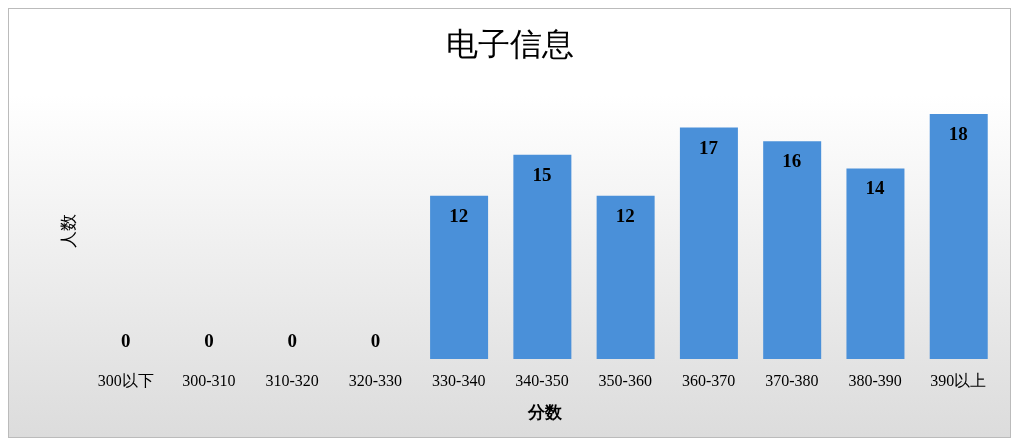 Image resolution: width=1019 pixels, height=446 pixels. Describe the element at coordinates (68, 230) in the screenshot. I see `y-axis-title: 人数` at that location.